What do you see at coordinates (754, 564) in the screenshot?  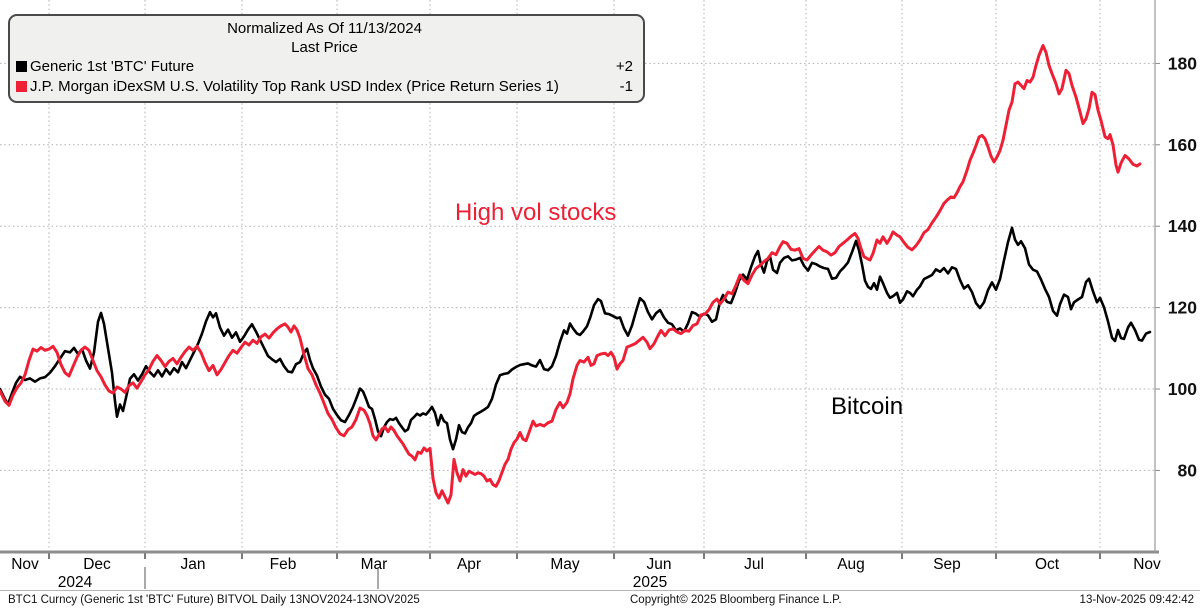 I see `month-label: Jul` at bounding box center [754, 564].